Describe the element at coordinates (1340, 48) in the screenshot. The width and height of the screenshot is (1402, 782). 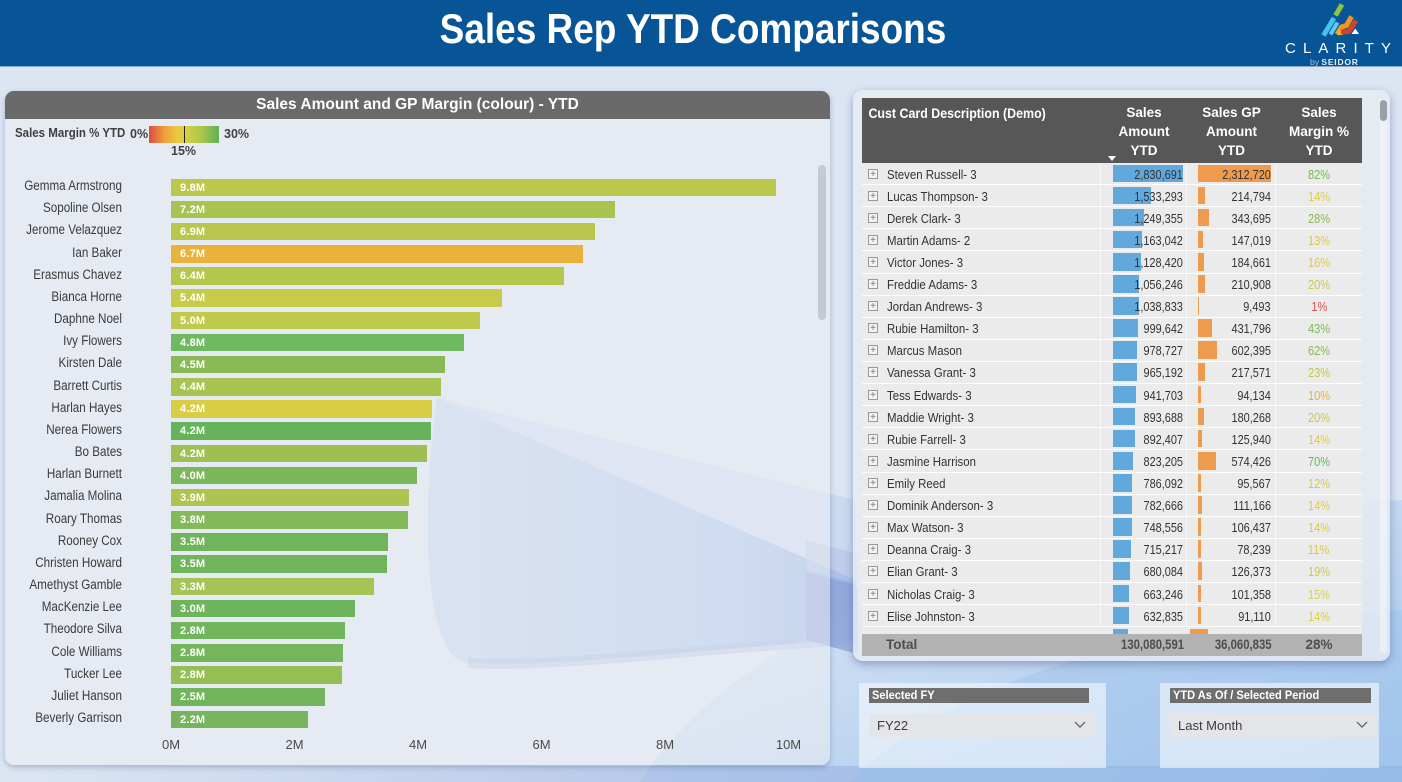
I see `svg-text: CLARITY` at that location.